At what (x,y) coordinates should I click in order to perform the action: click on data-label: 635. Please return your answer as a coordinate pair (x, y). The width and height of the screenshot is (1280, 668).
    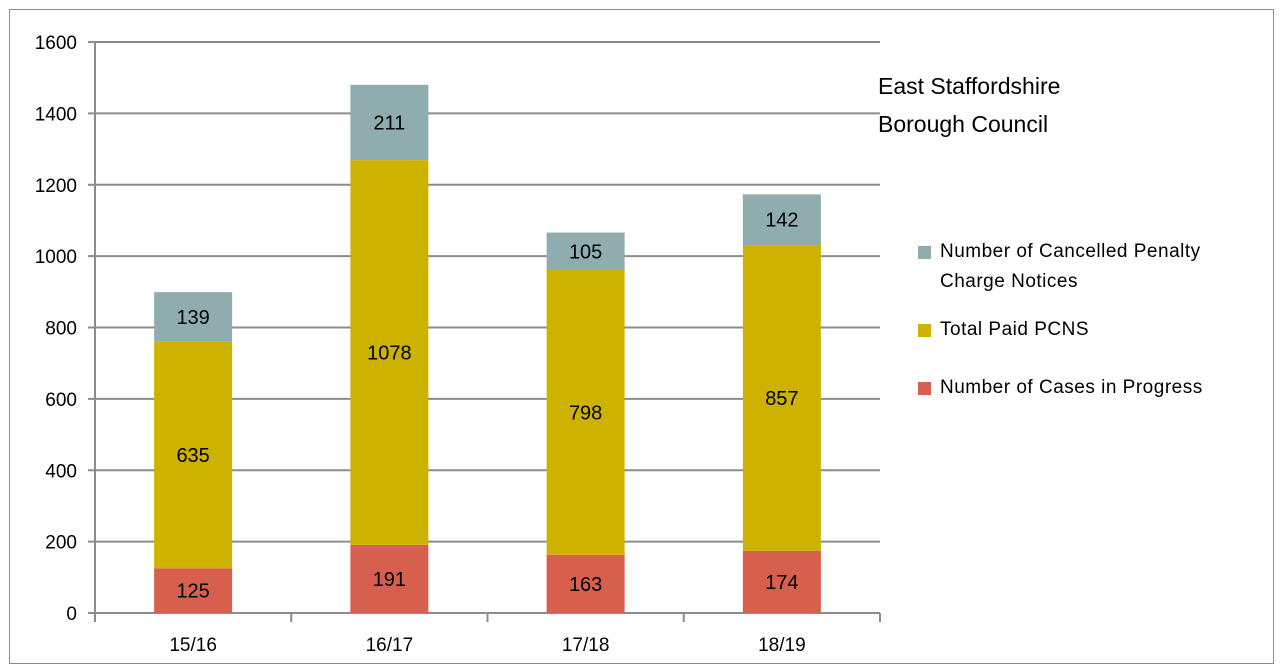
    Looking at the image, I should click on (192, 456).